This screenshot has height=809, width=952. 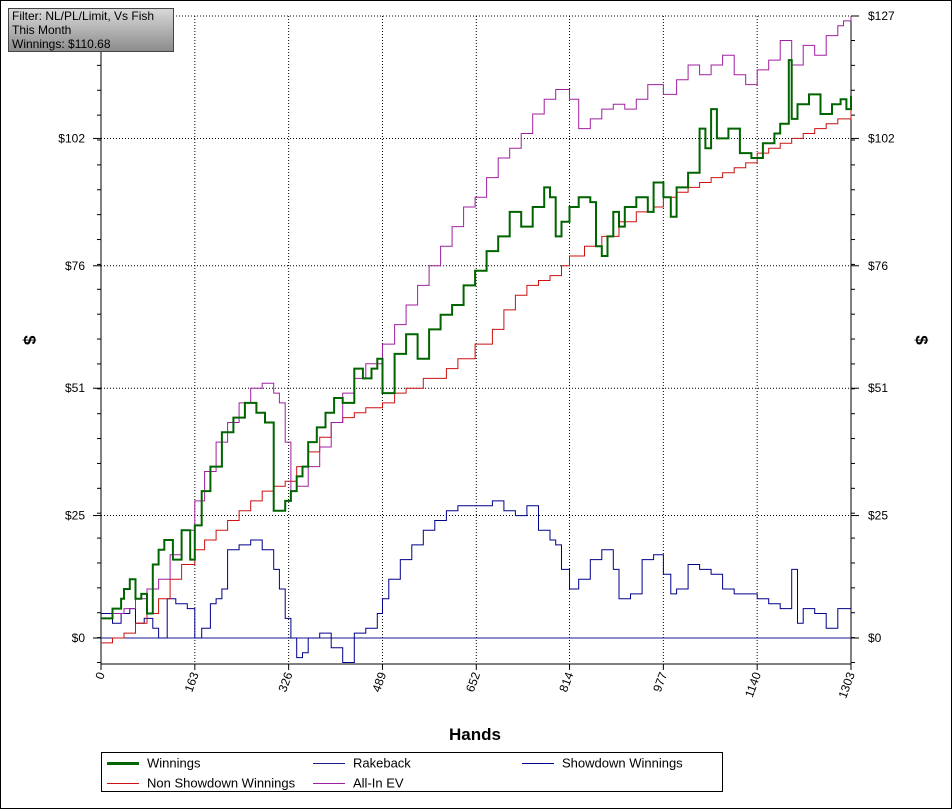 What do you see at coordinates (123, 764) in the screenshot?
I see `legend-swatch-winnings` at bounding box center [123, 764].